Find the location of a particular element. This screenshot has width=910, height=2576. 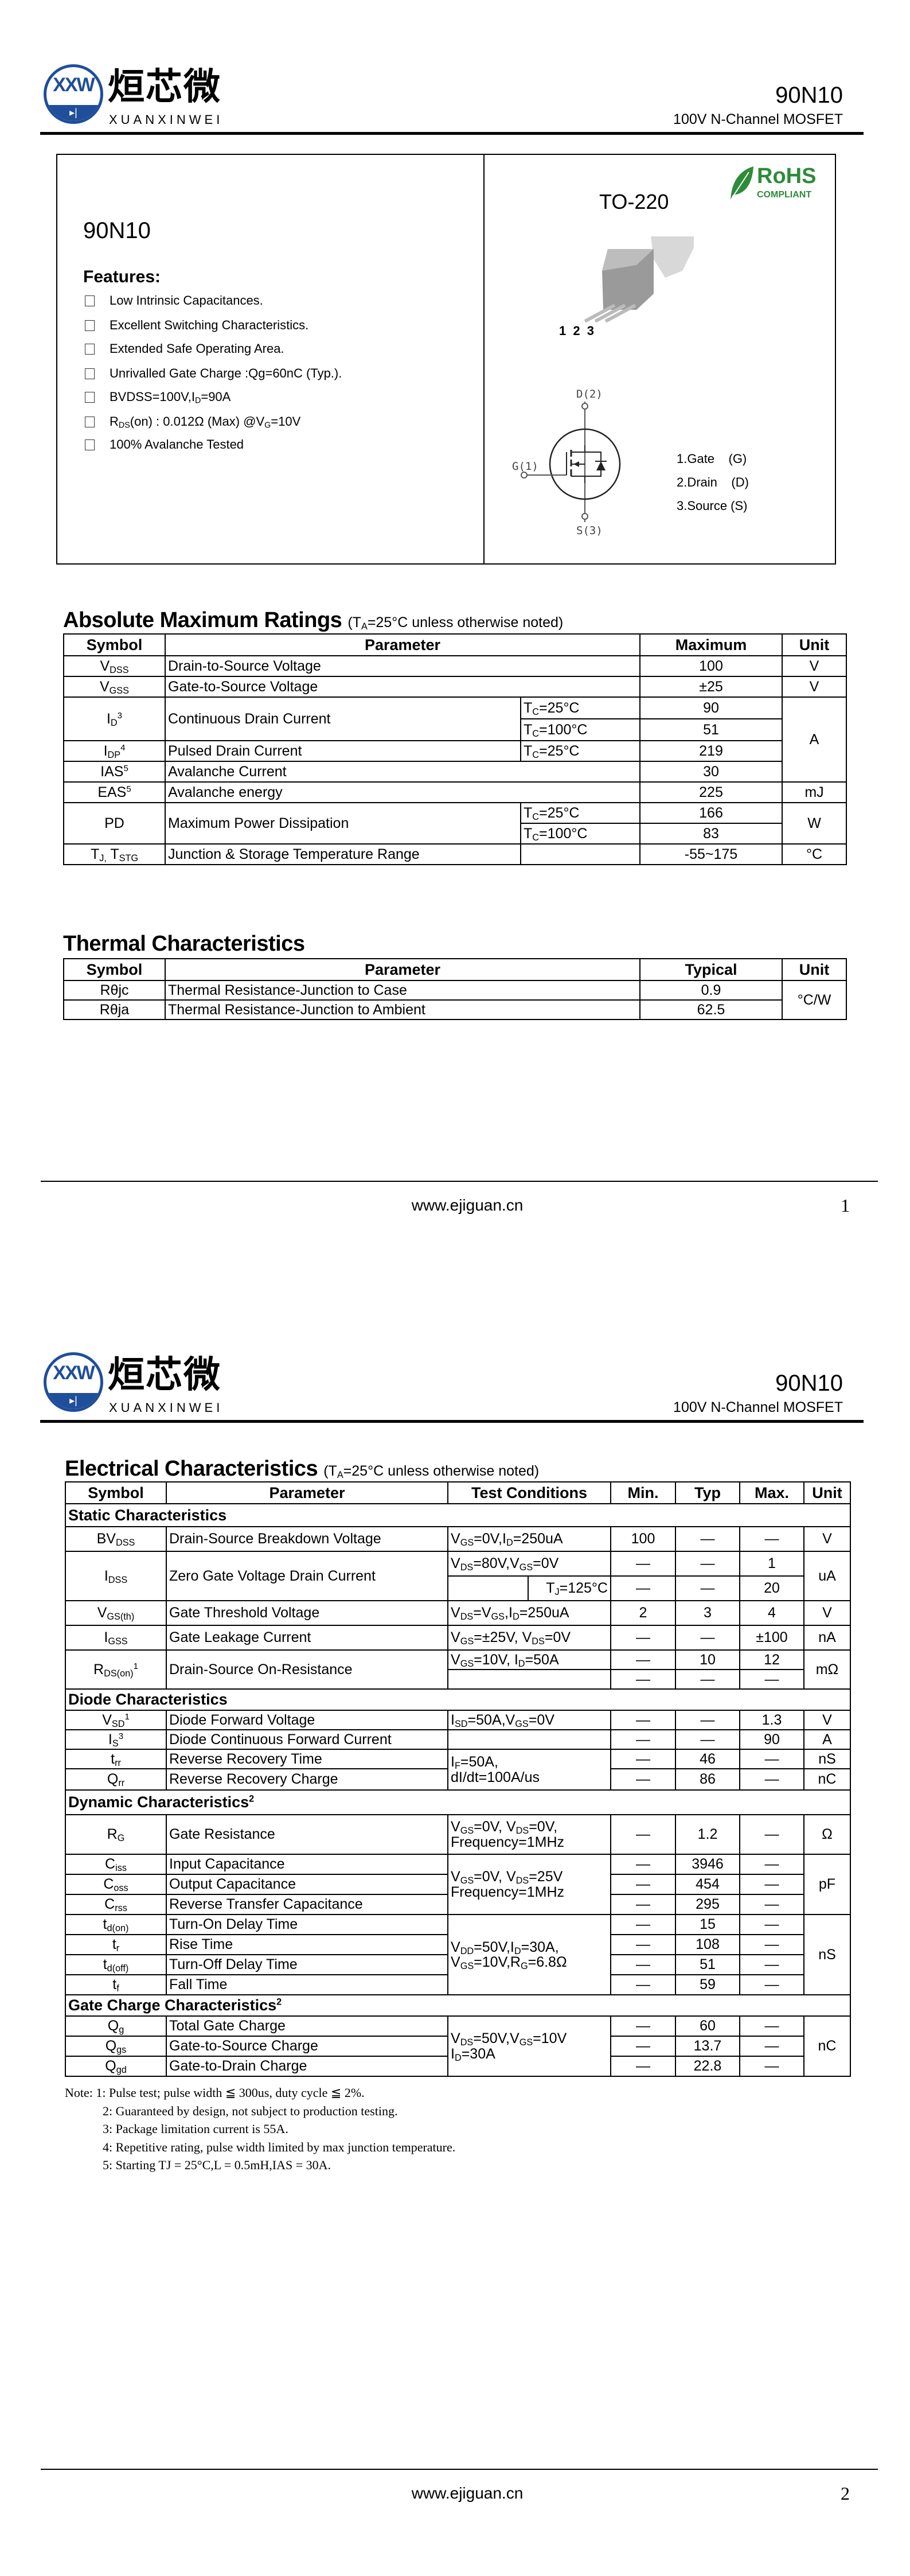

page-number: 2 is located at coordinates (845, 2493).